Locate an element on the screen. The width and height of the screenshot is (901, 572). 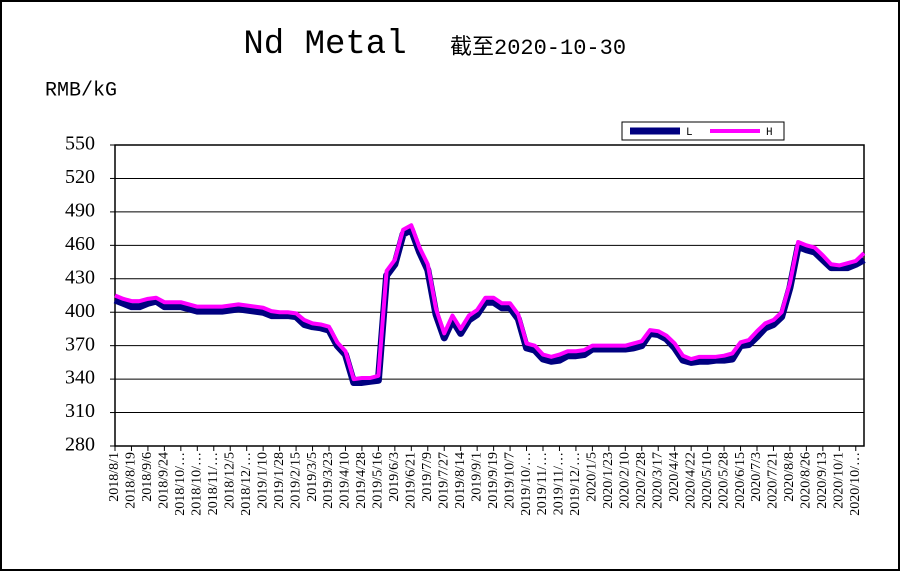
y-tick-label: 490 is located at coordinates (80, 210).